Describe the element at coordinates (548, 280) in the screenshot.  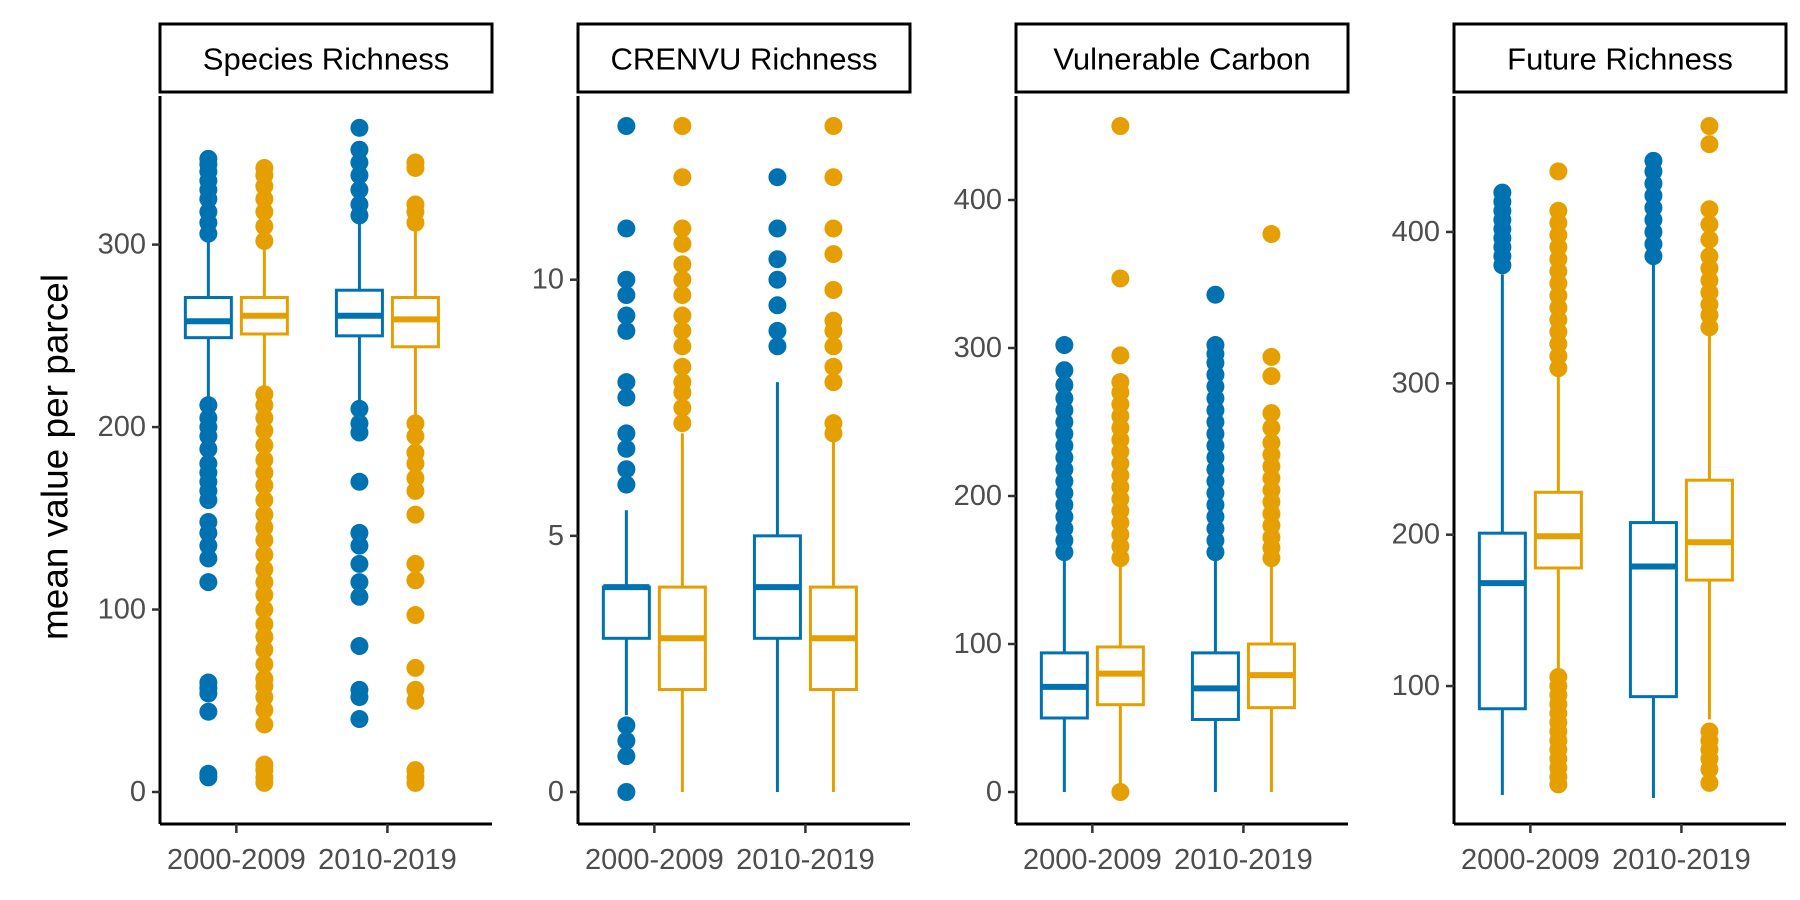
I see `y-tick-label: 10` at that location.